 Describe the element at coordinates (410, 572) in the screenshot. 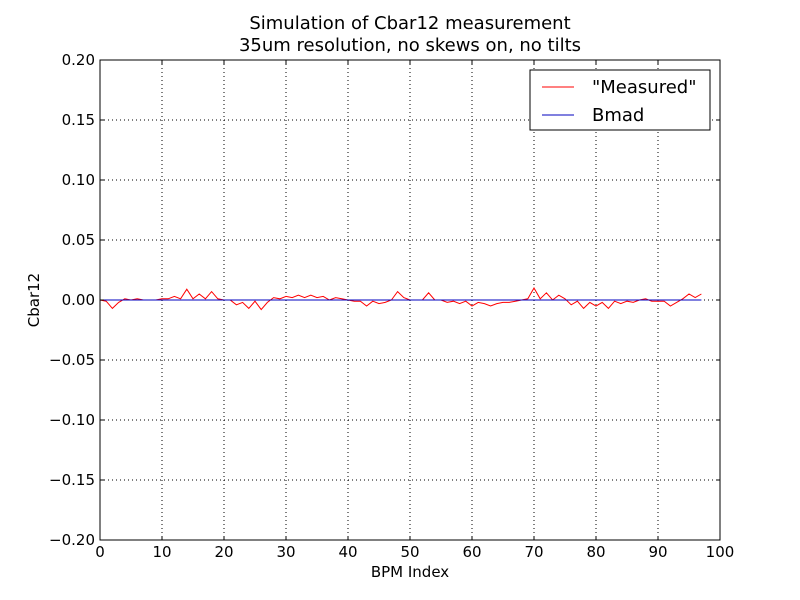

I see `x-axis-label: BPM Index` at that location.